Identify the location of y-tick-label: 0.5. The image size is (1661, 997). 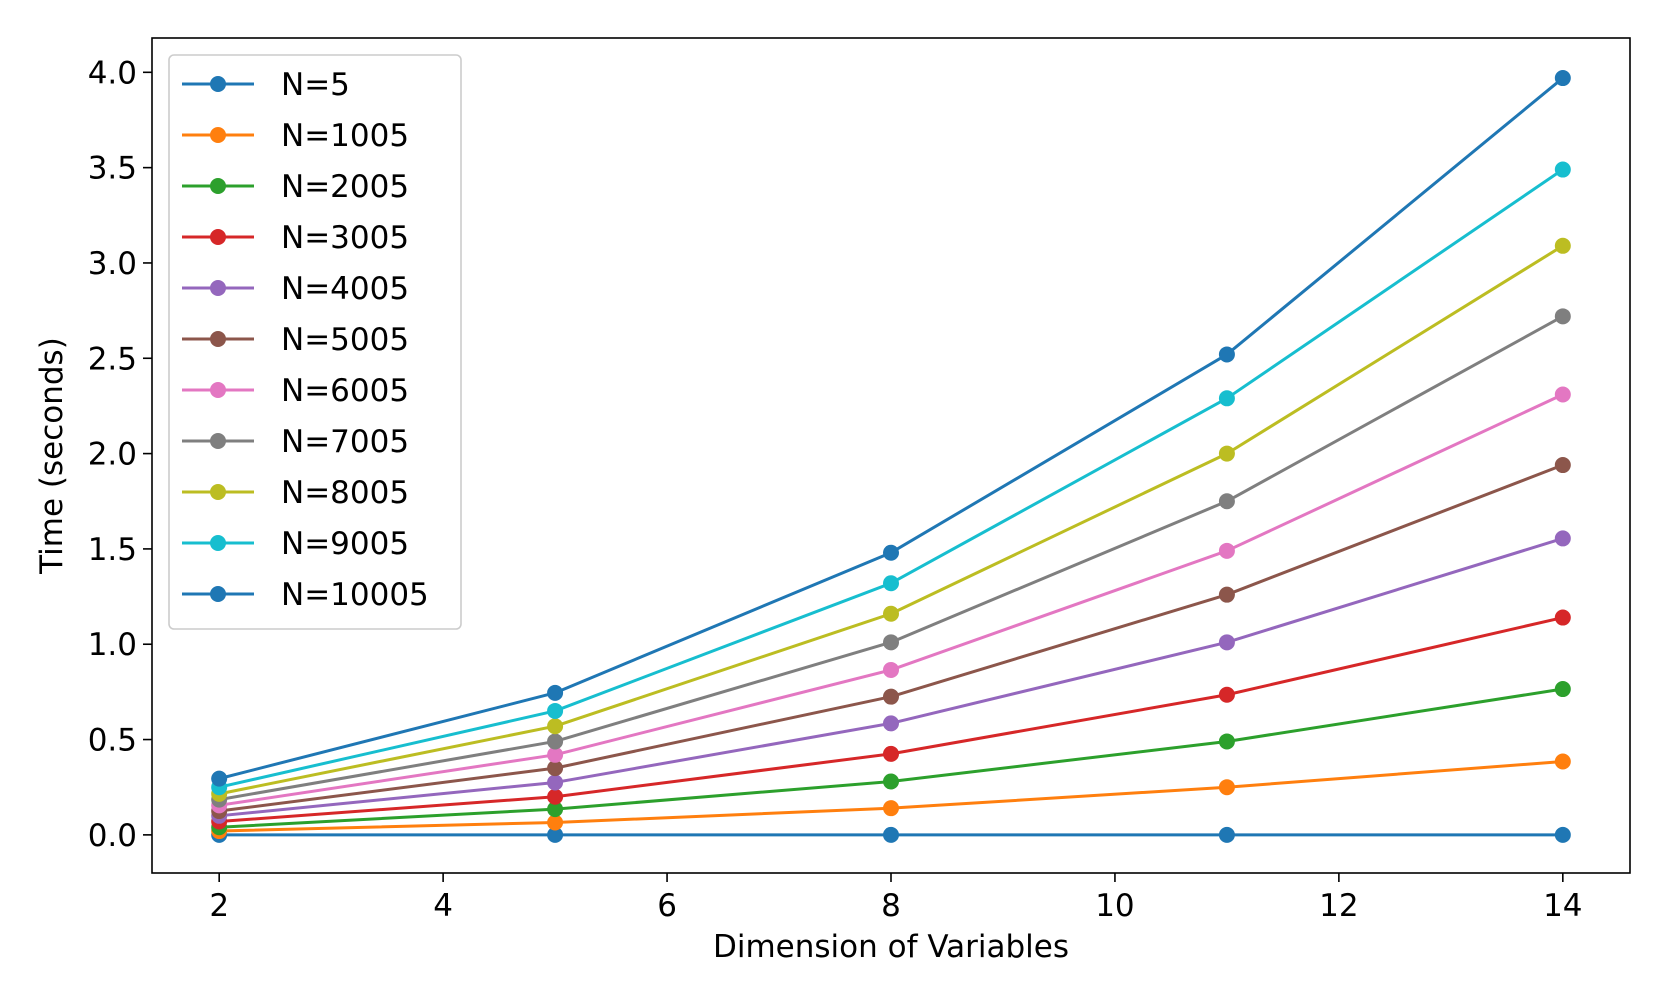
(112, 741).